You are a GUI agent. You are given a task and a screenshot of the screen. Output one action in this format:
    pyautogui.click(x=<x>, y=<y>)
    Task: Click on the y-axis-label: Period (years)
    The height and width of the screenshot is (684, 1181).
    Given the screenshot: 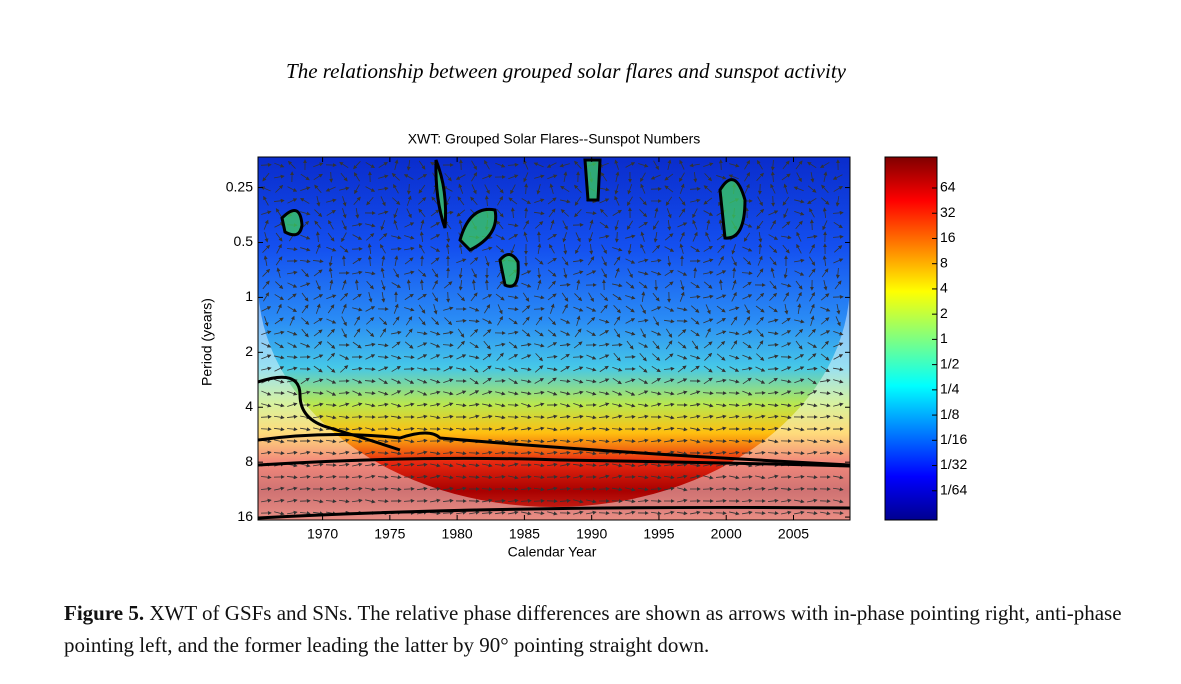 What is the action you would take?
    pyautogui.click(x=207, y=342)
    